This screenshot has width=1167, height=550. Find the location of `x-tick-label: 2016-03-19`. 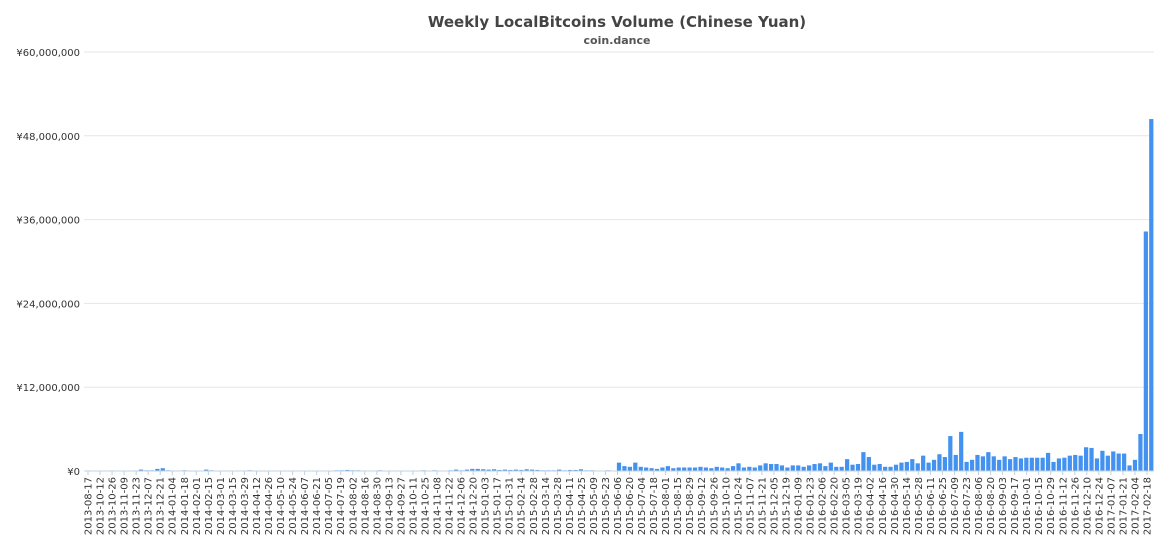

x-tick-label: 2016-03-19 is located at coordinates (859, 506).